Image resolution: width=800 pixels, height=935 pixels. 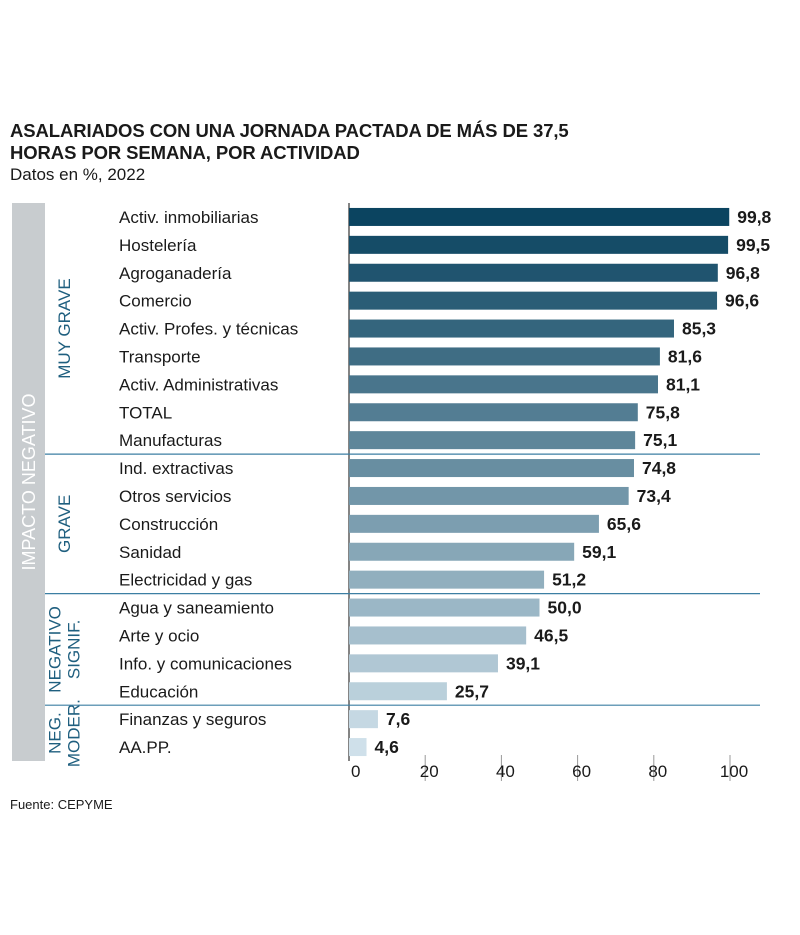 I want to click on x-tick-label: 0, so click(x=355, y=771).